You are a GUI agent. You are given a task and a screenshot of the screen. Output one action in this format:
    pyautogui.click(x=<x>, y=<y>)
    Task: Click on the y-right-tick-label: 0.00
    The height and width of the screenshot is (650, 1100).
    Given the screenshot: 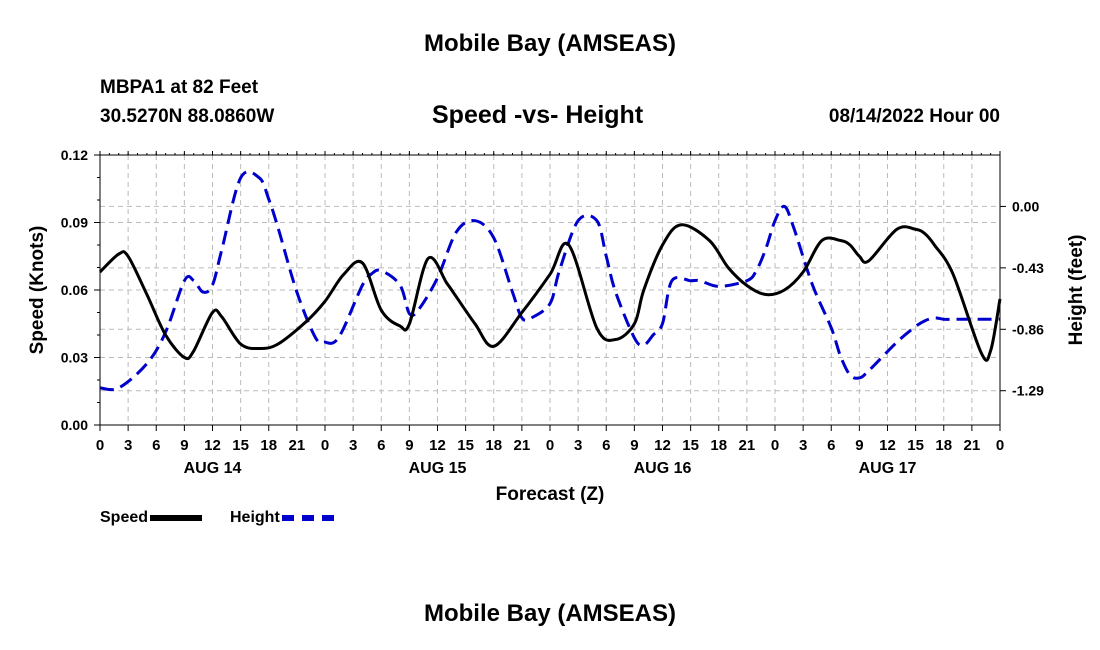 What is the action you would take?
    pyautogui.click(x=1025, y=206)
    